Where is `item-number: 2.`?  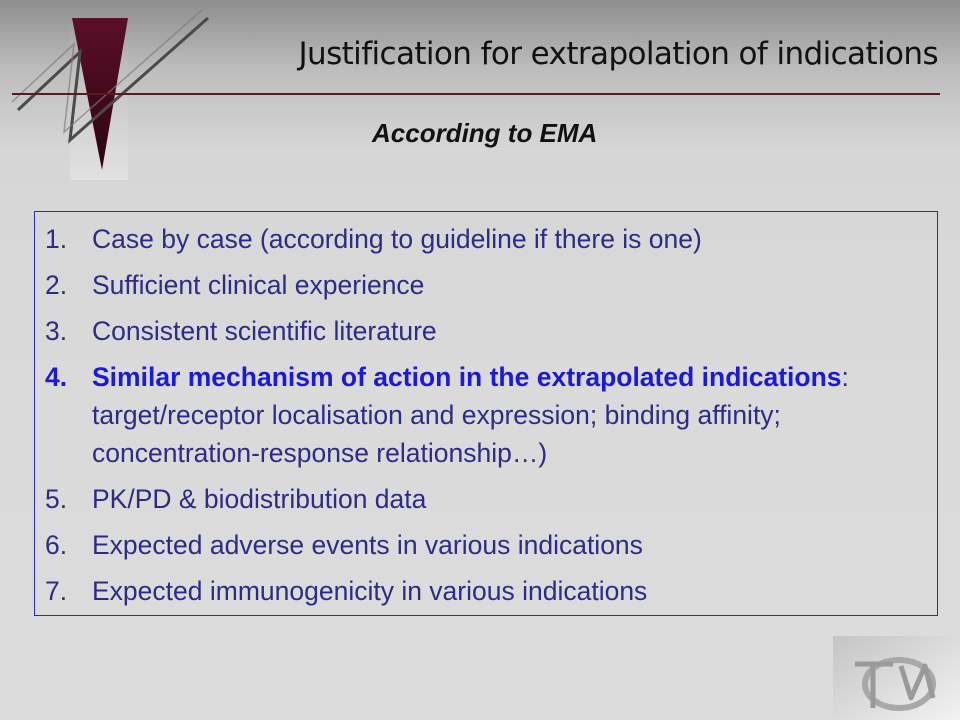 item-number: 2. is located at coordinates (56, 285).